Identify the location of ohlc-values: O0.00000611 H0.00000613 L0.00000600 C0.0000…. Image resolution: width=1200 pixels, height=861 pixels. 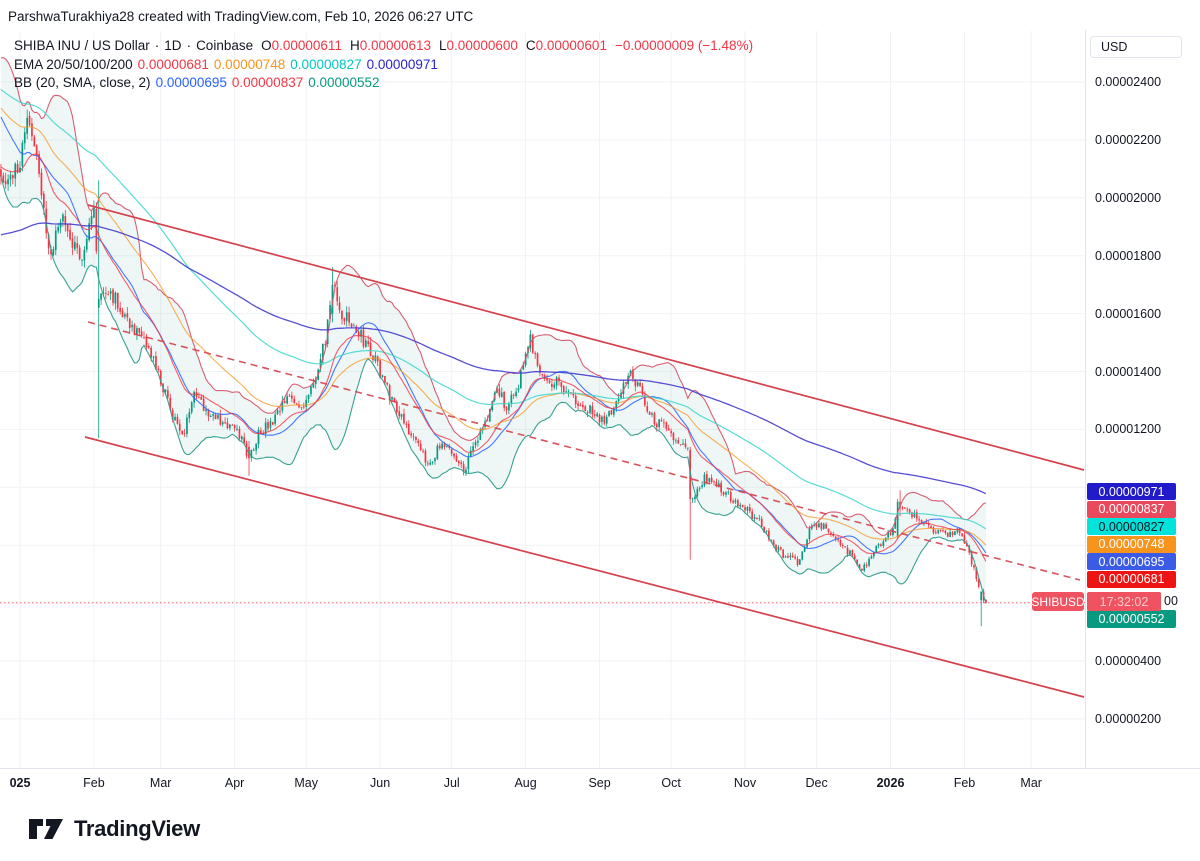
(430, 45).